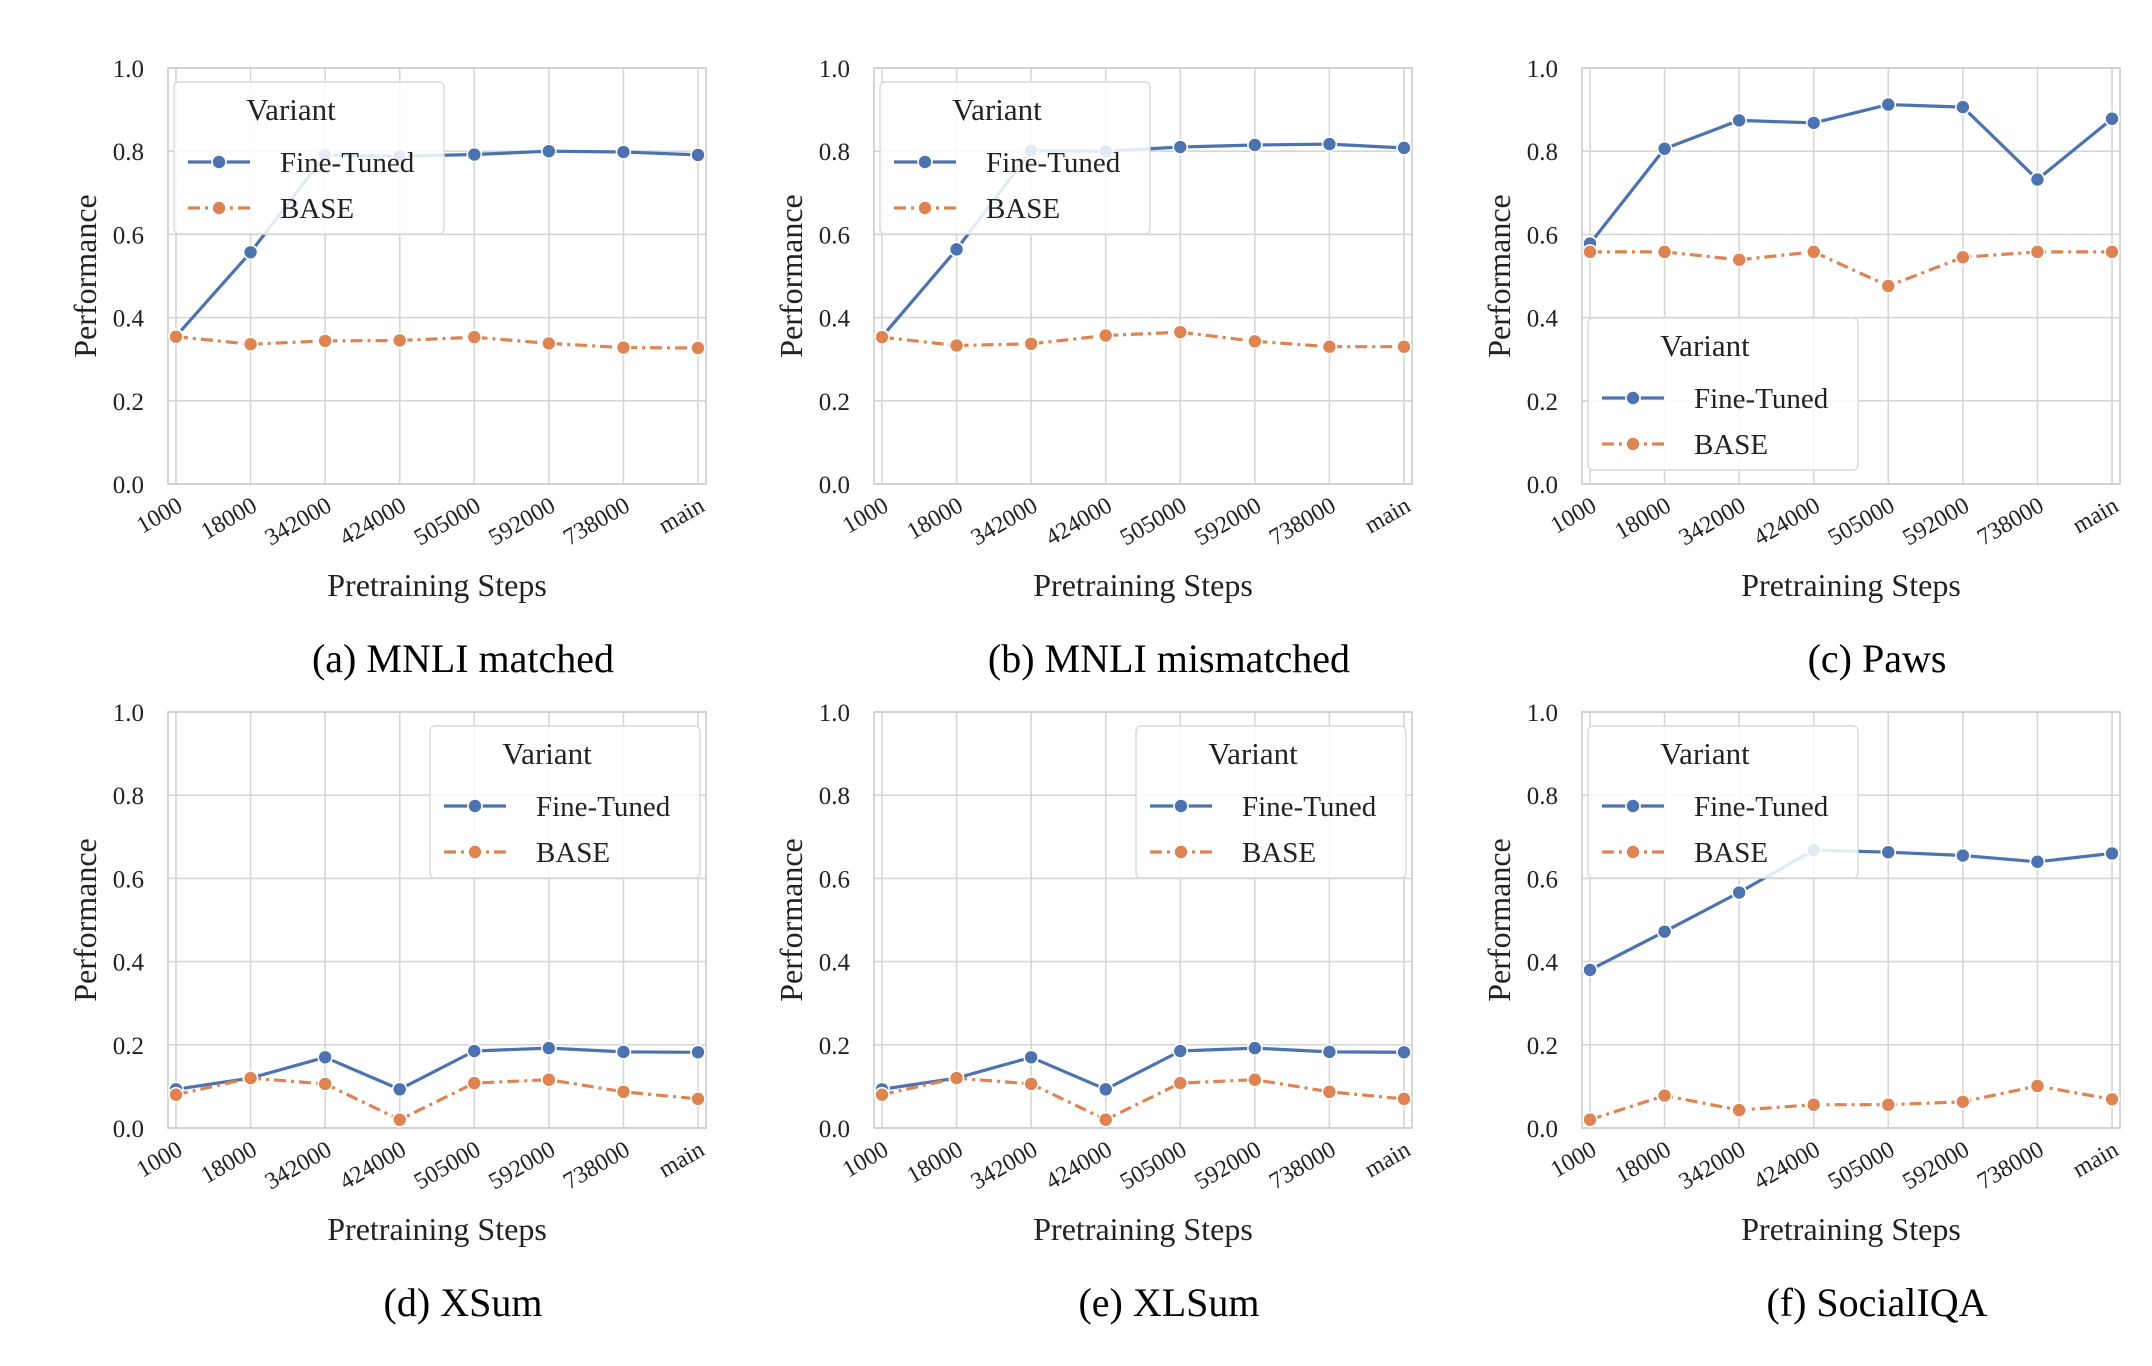 This screenshot has height=1366, width=2152. What do you see at coordinates (1761, 399) in the screenshot?
I see `legend-label-fine-tuned: Fine-Tuned` at bounding box center [1761, 399].